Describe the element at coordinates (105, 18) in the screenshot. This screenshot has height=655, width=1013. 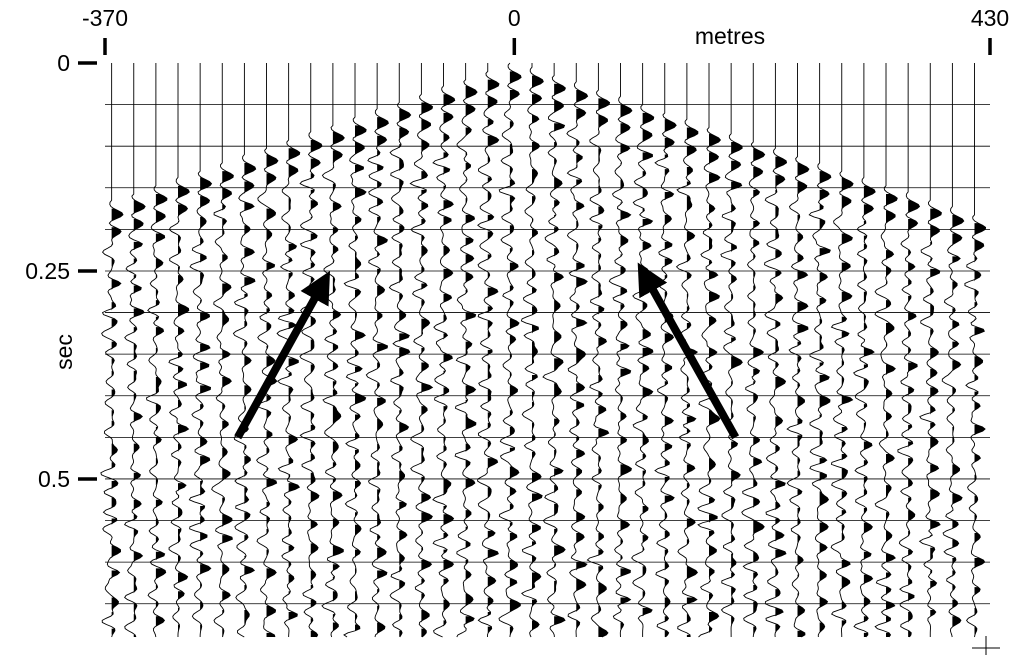
I see `x-tick-label: -370` at that location.